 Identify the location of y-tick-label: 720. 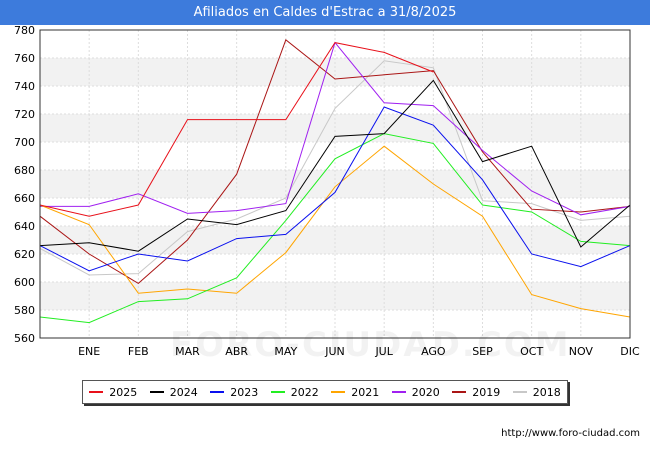
(24, 114).